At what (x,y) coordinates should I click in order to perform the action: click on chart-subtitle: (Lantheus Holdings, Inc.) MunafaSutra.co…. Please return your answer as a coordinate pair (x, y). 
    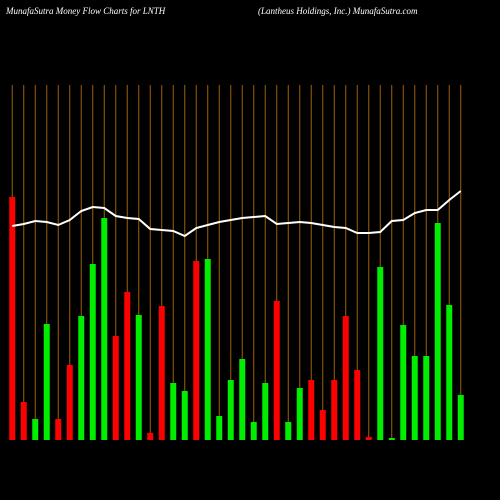
    Looking at the image, I should click on (338, 11).